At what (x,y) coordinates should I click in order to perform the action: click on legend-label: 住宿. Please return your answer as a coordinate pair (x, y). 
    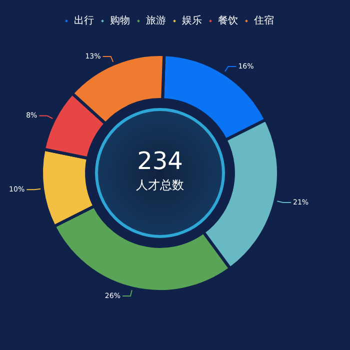
    Looking at the image, I should click on (264, 20).